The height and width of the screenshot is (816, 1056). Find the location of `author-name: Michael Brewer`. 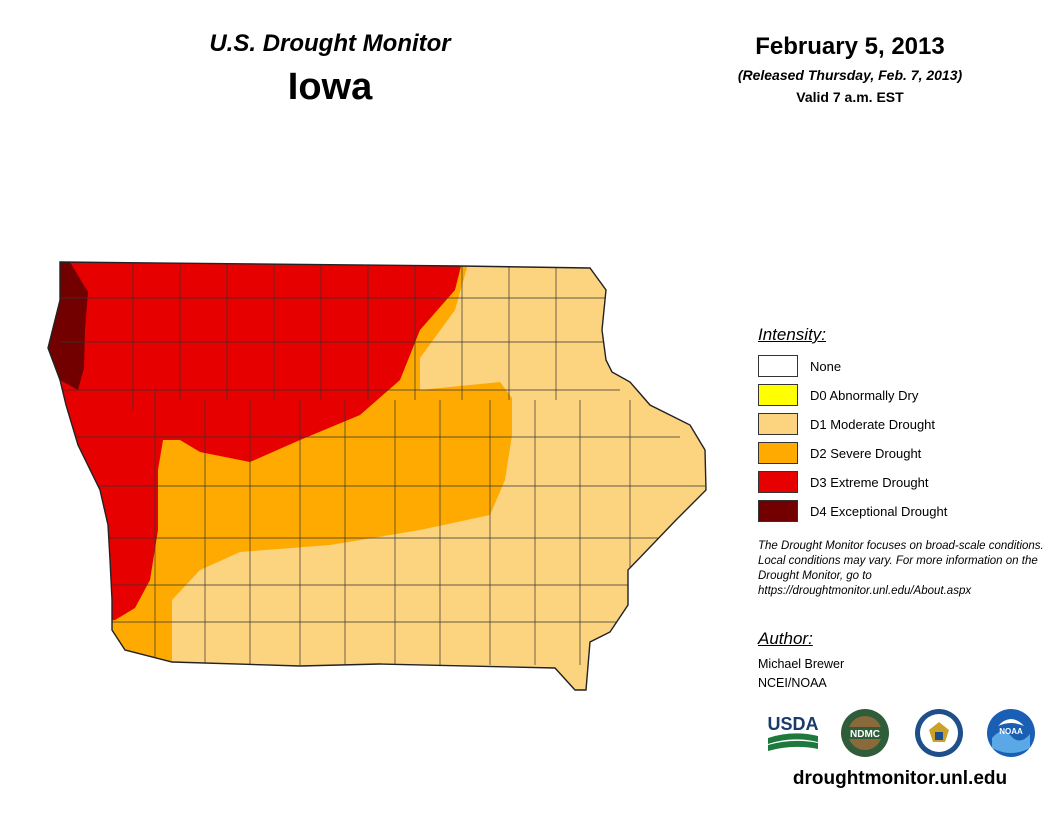

author-name: Michael Brewer is located at coordinates (801, 664).